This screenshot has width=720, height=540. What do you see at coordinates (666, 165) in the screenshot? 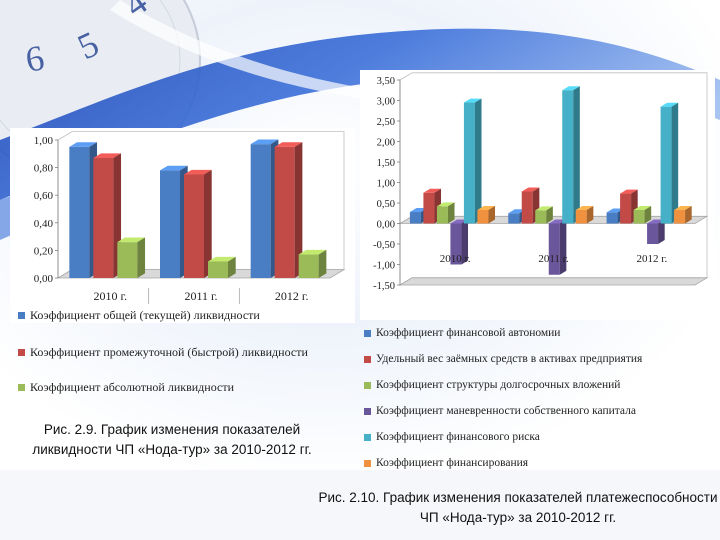
I see `bar-5-3-front` at bounding box center [666, 165].